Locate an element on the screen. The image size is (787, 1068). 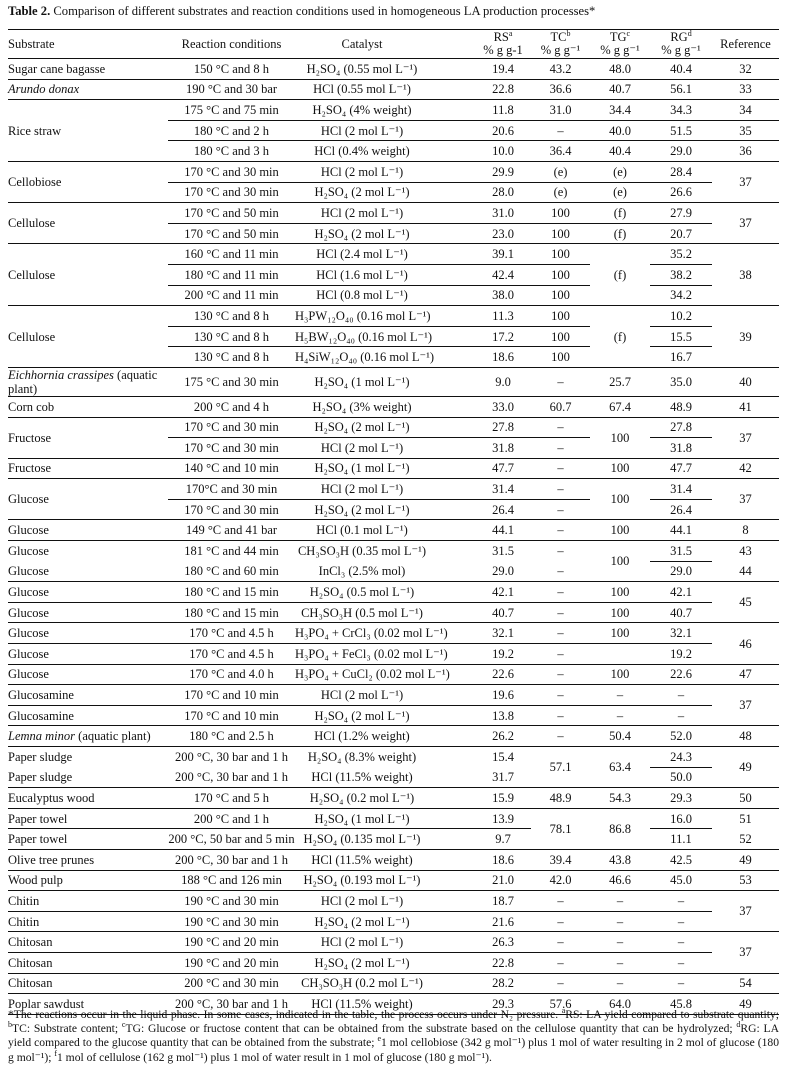
cell-cat: H₂SO₄ (8.3% weight) is located at coordinates (362, 757).